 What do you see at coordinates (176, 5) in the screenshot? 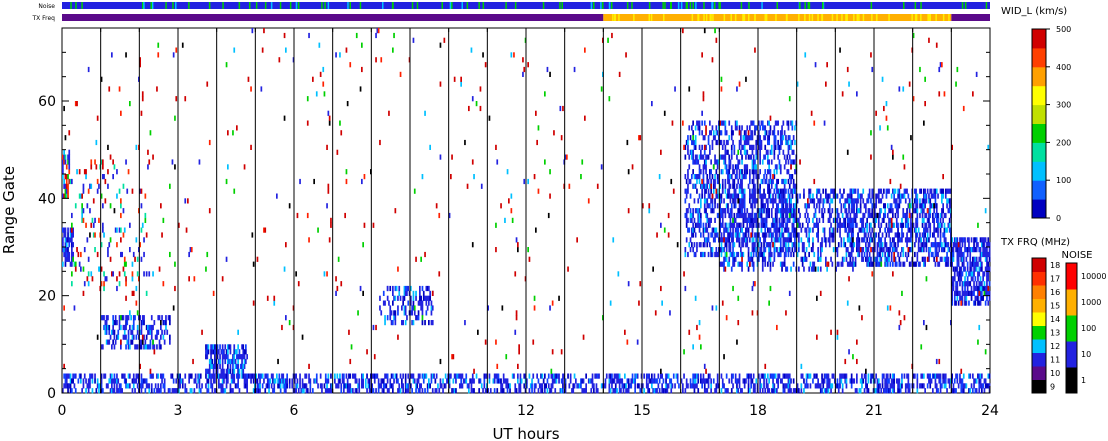
I see `noise-mark` at bounding box center [176, 5].